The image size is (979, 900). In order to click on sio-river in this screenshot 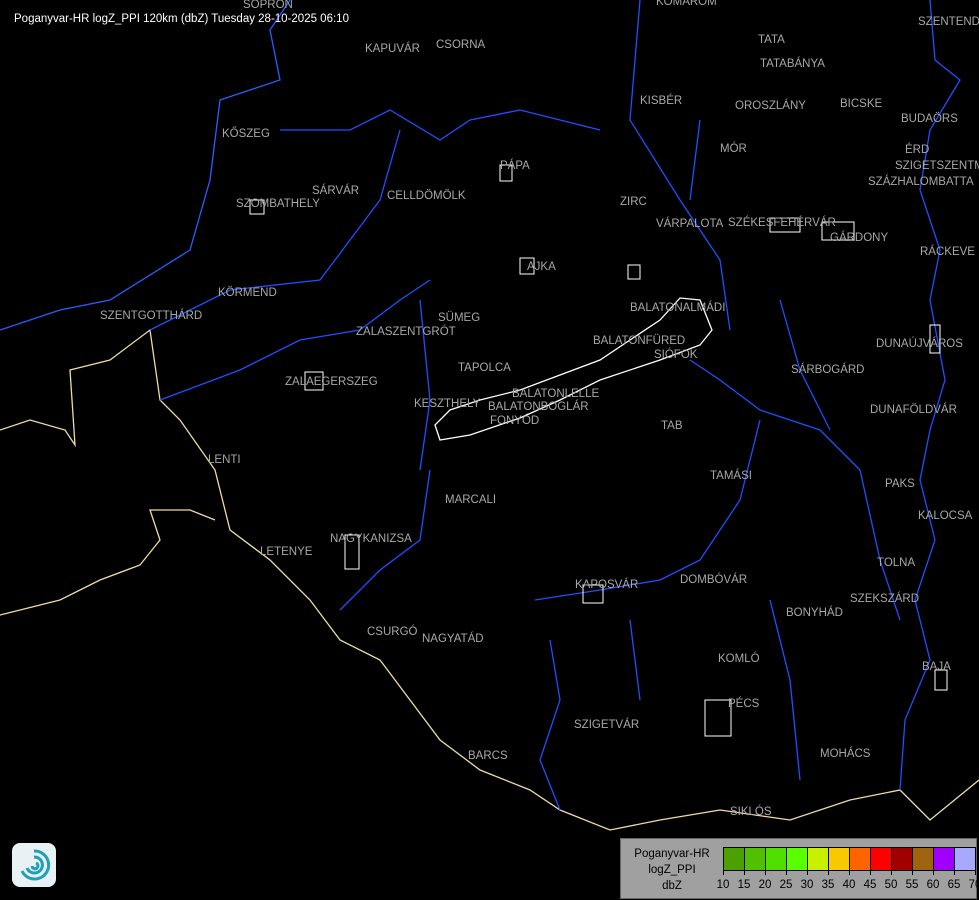, I will do `click(795, 490)`.